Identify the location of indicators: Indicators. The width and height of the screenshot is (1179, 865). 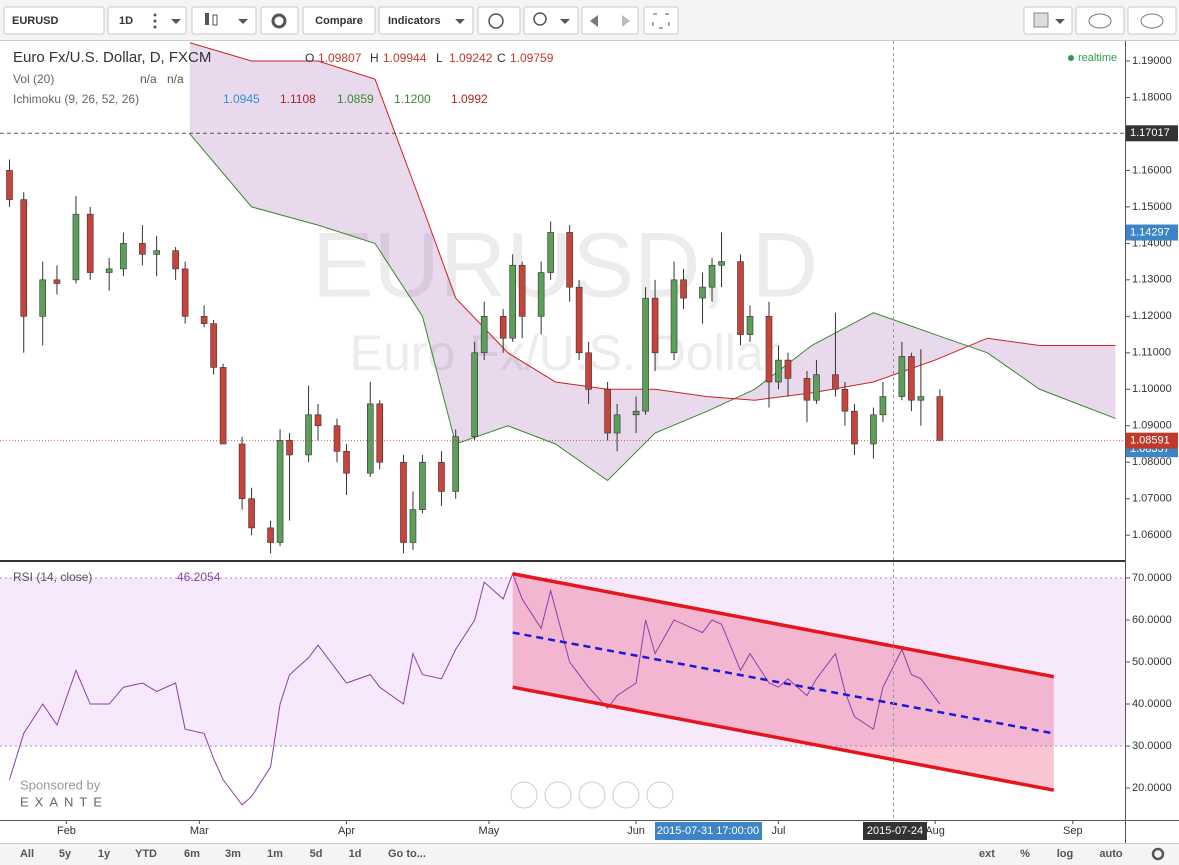
(414, 21).